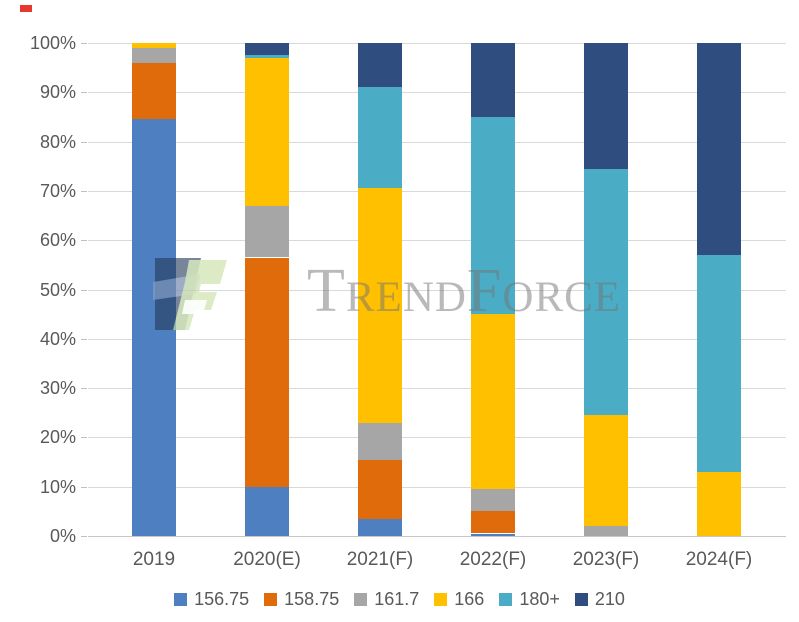 This screenshot has height=622, width=799. Describe the element at coordinates (493, 80) in the screenshot. I see `bar-segment-2022(F)-210` at that location.